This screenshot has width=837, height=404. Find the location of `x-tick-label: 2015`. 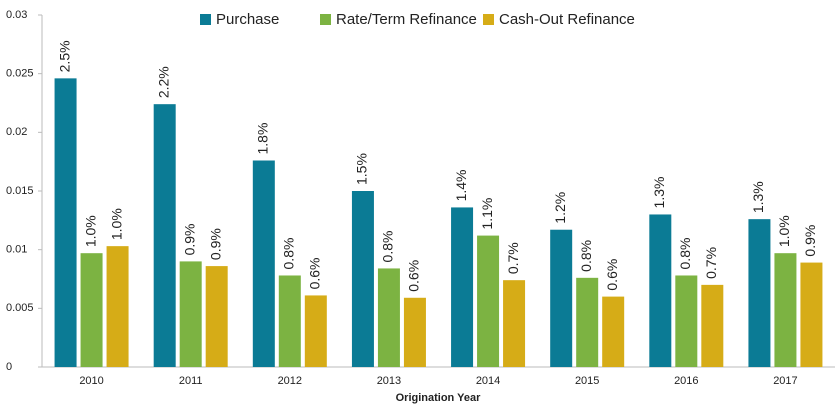

x-tick-label: 2015 is located at coordinates (587, 381).